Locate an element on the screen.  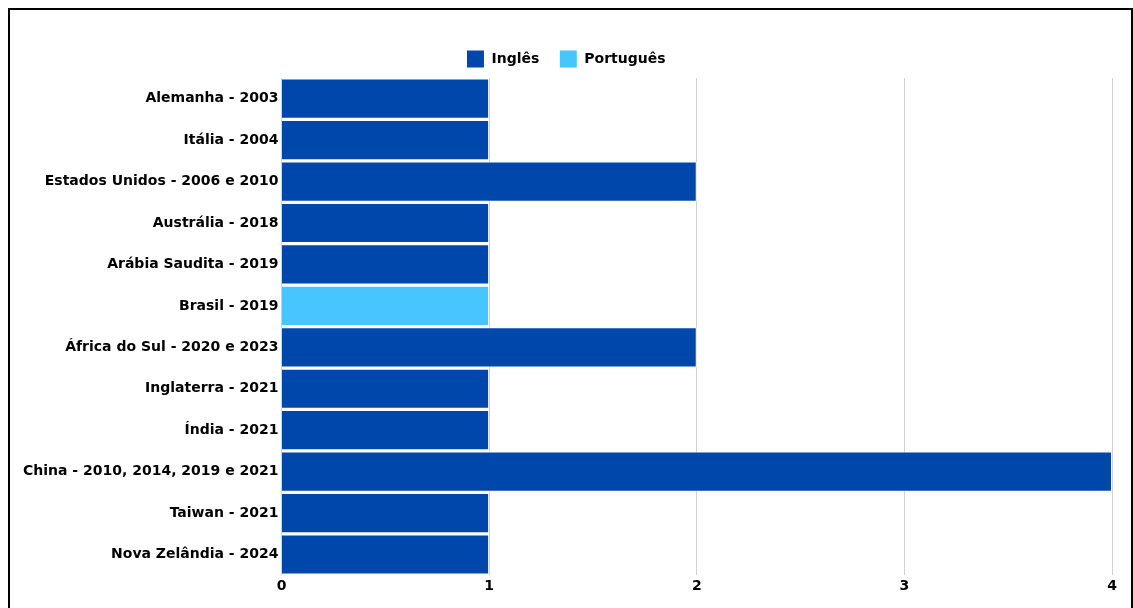
y-tick-label: Estados Unidos - 2006 e 2010 is located at coordinates (161, 180).